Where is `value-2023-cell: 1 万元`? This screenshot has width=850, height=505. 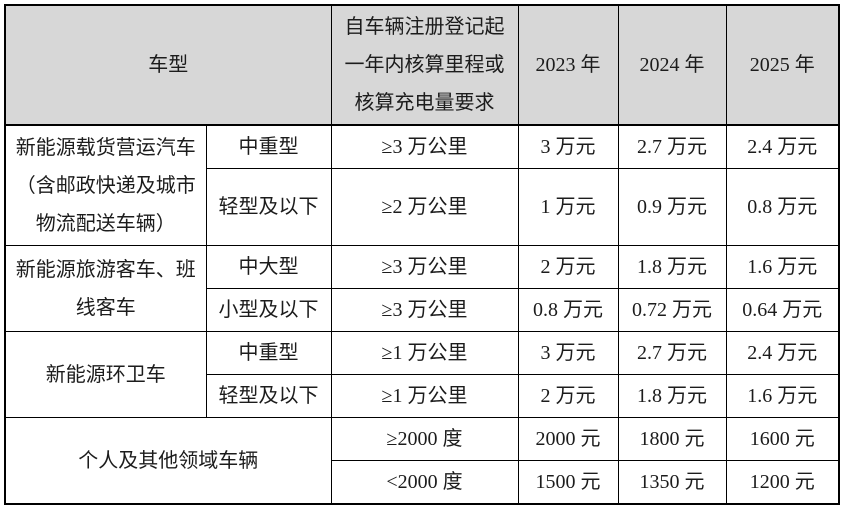 value-2023-cell: 1 万元 is located at coordinates (568, 207).